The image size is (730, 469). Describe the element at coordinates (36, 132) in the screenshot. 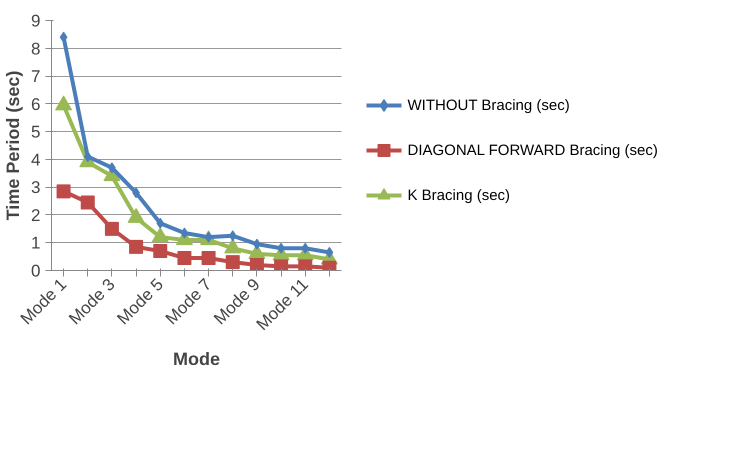

I see `y-tick-label: 5` at that location.